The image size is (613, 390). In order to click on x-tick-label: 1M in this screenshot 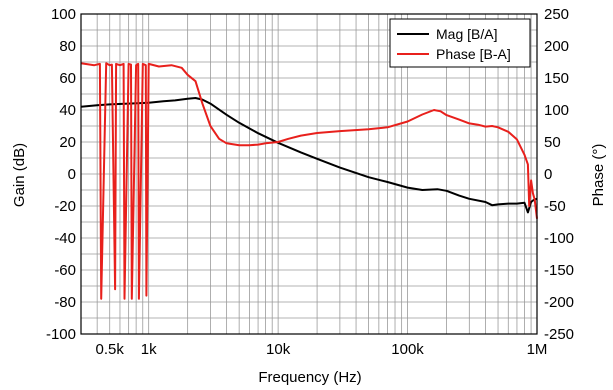, I will do `click(537, 349)`.